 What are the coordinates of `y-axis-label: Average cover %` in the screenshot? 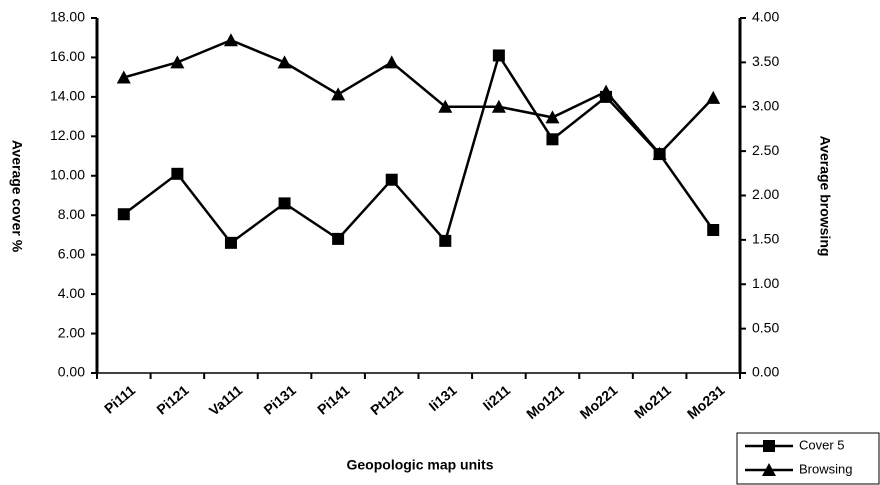 It's located at (17, 196).